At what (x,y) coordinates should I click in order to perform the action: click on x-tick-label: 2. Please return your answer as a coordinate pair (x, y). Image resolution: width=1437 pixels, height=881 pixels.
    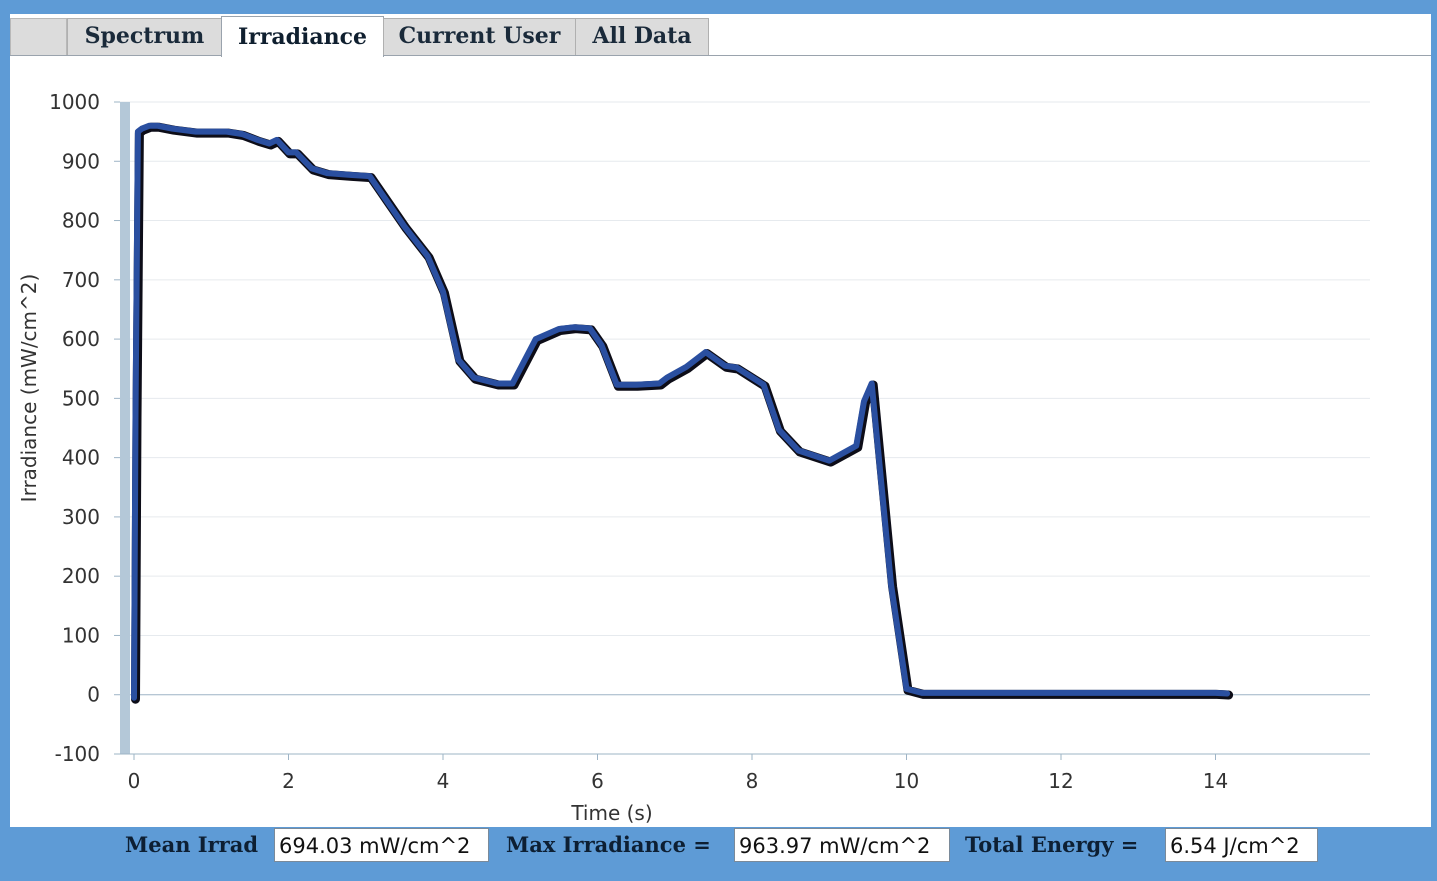
    Looking at the image, I should click on (288, 781).